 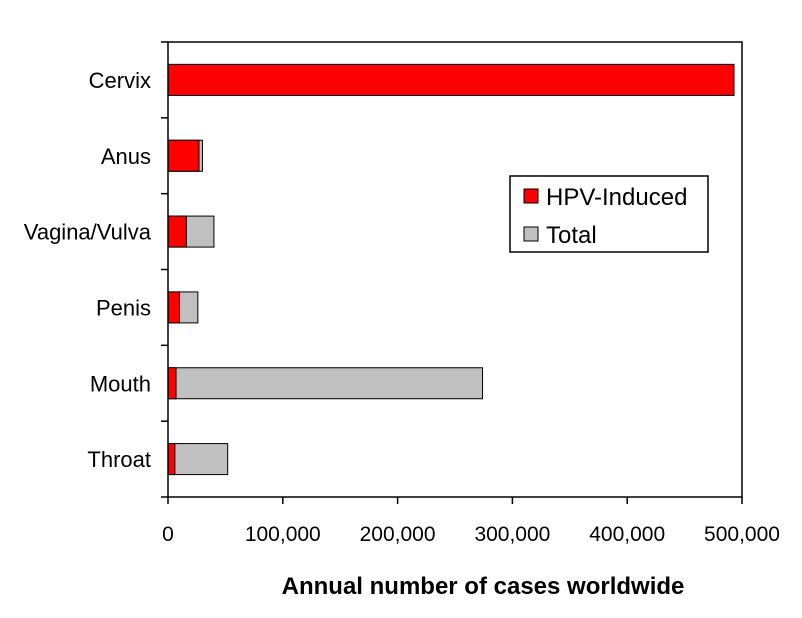 What do you see at coordinates (168, 534) in the screenshot?
I see `x-tick-label: 0` at bounding box center [168, 534].